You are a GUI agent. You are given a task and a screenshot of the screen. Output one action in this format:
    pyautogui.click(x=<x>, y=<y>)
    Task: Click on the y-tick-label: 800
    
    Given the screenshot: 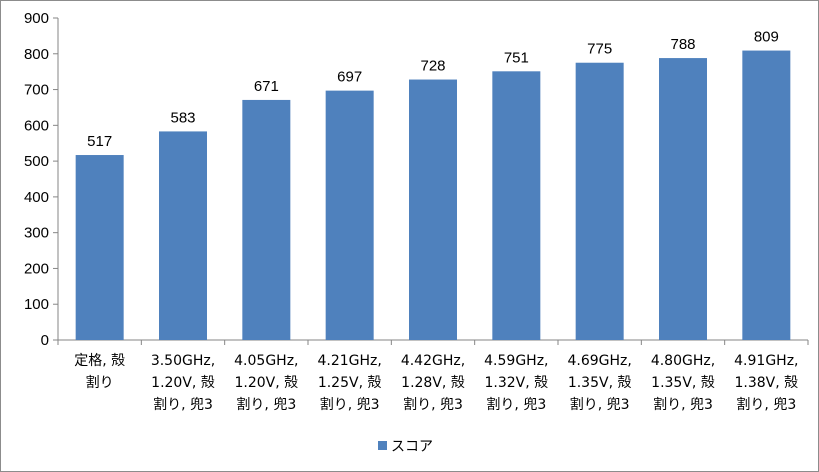 What is the action you would take?
    pyautogui.click(x=36, y=54)
    